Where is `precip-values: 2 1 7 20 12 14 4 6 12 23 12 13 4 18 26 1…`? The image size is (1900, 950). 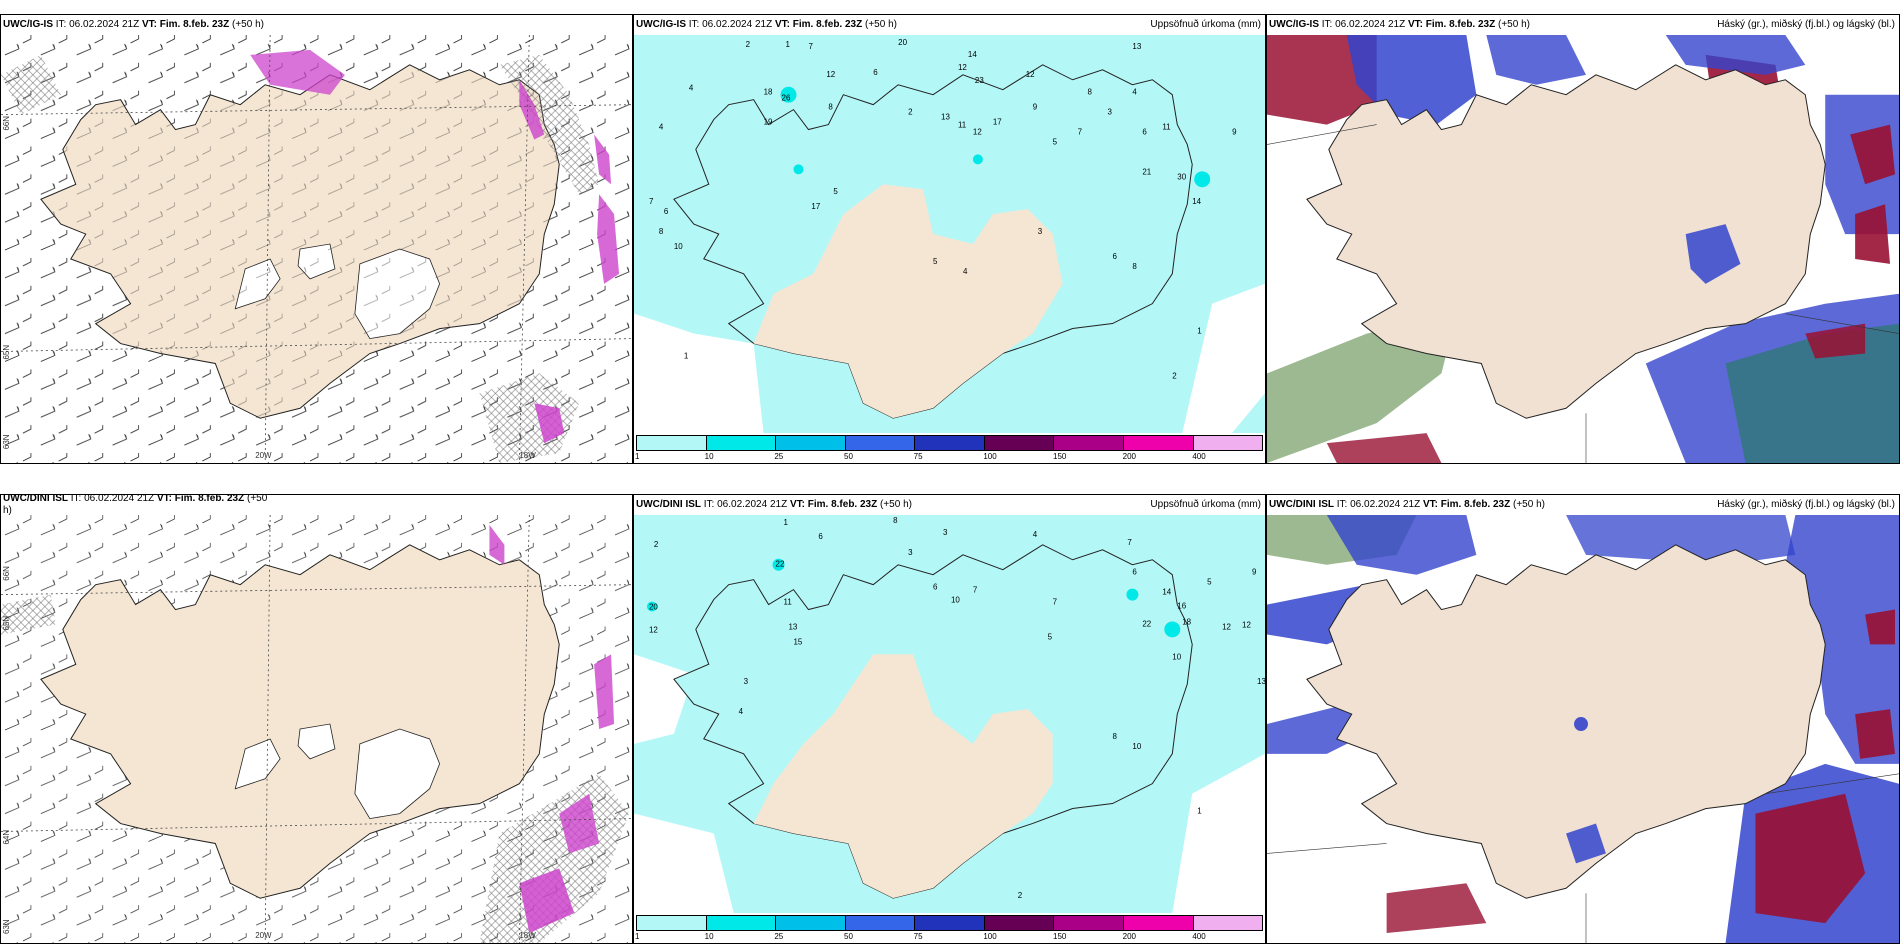
precip-values: 2 1 7 20 12 14 4 6 12 23 12 13 4 18 26 1… is located at coordinates (943, 209).